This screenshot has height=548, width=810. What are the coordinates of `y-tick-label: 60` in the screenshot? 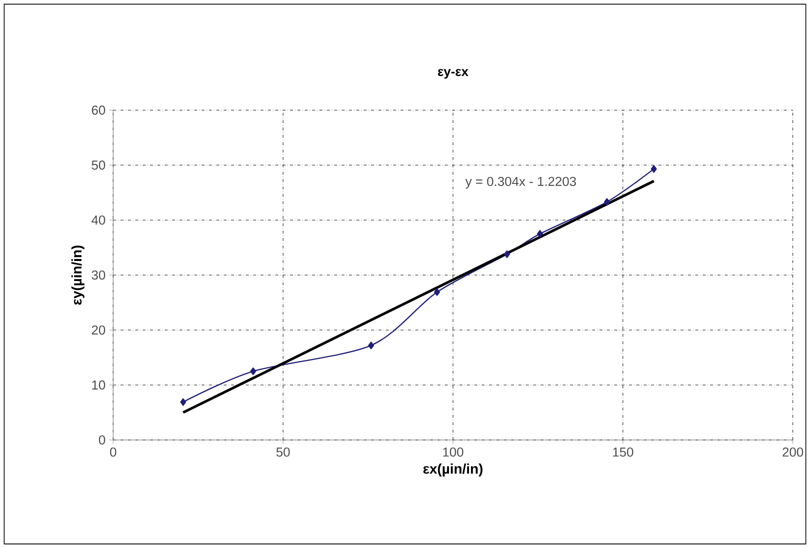 It's located at (99, 110).